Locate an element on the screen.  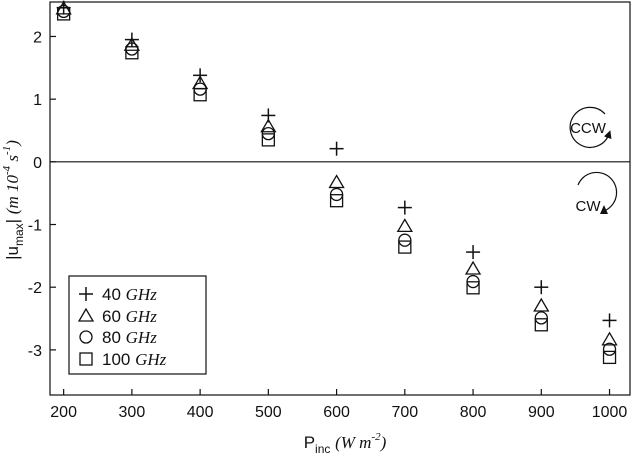
x-tick-label: 500 is located at coordinates (268, 412).